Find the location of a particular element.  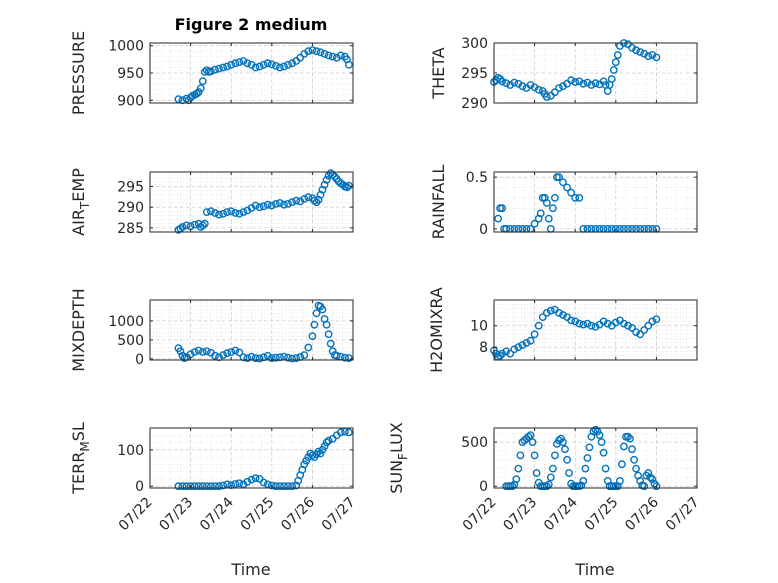

x-tick-label: 07/26 is located at coordinates (642, 514).